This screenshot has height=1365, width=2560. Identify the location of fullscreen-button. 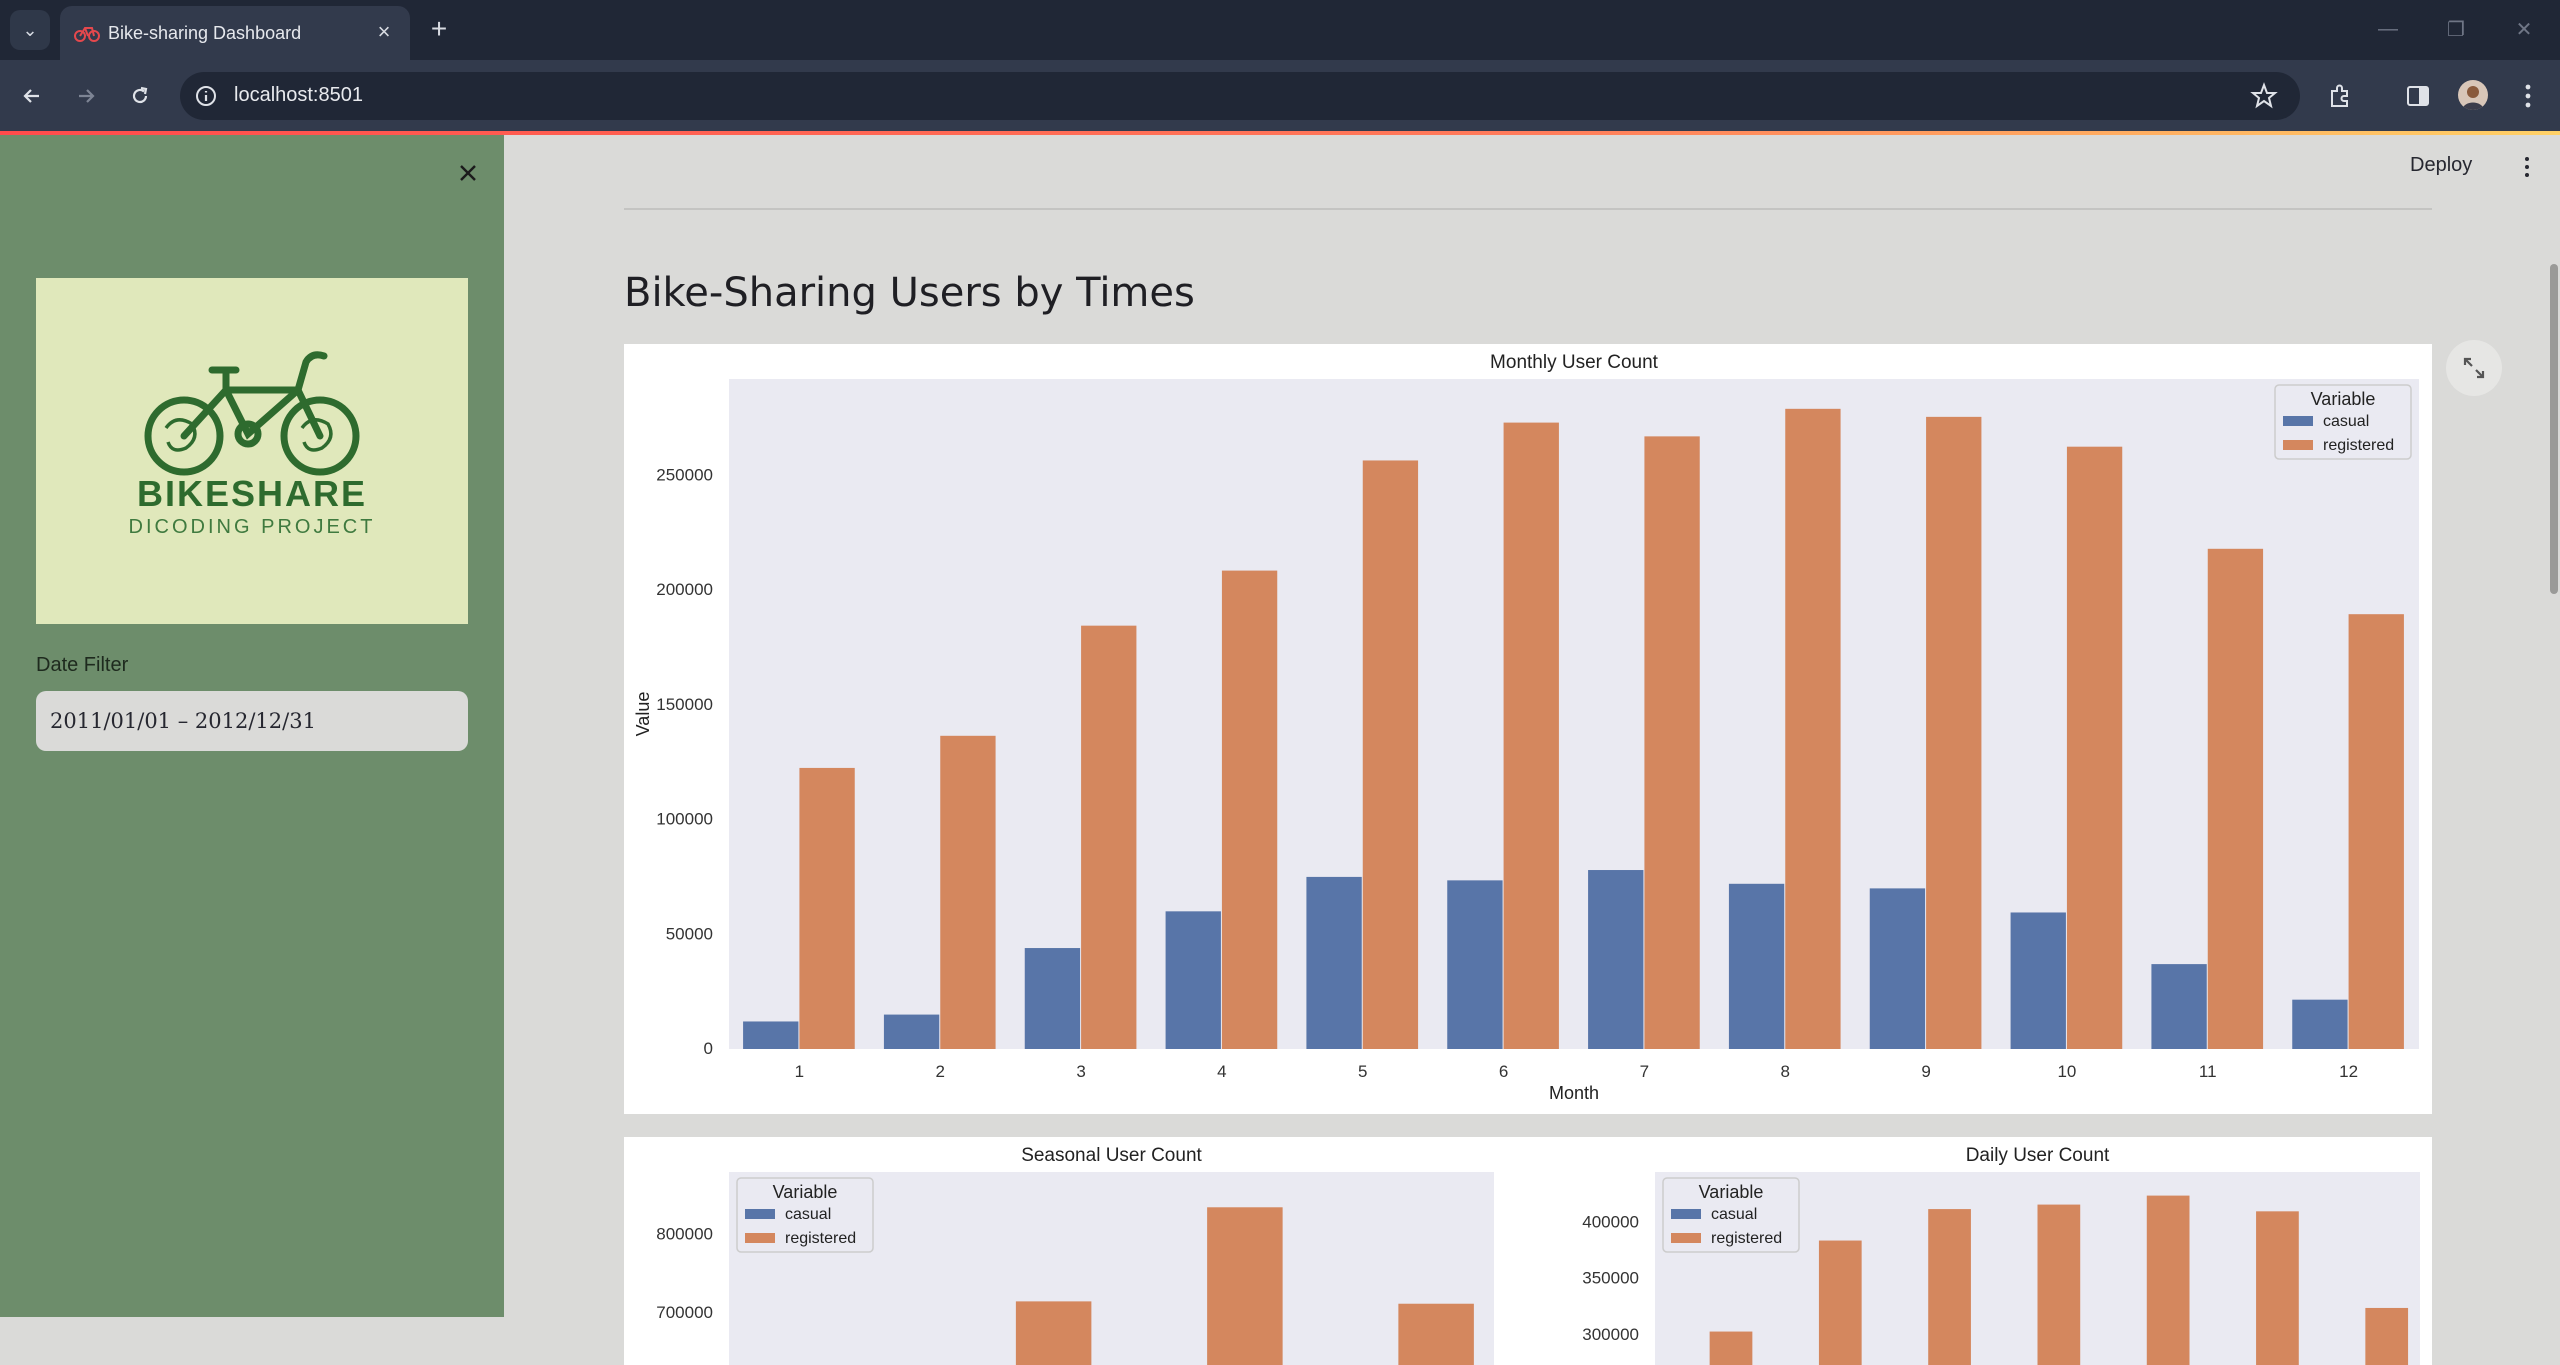
(2474, 368).